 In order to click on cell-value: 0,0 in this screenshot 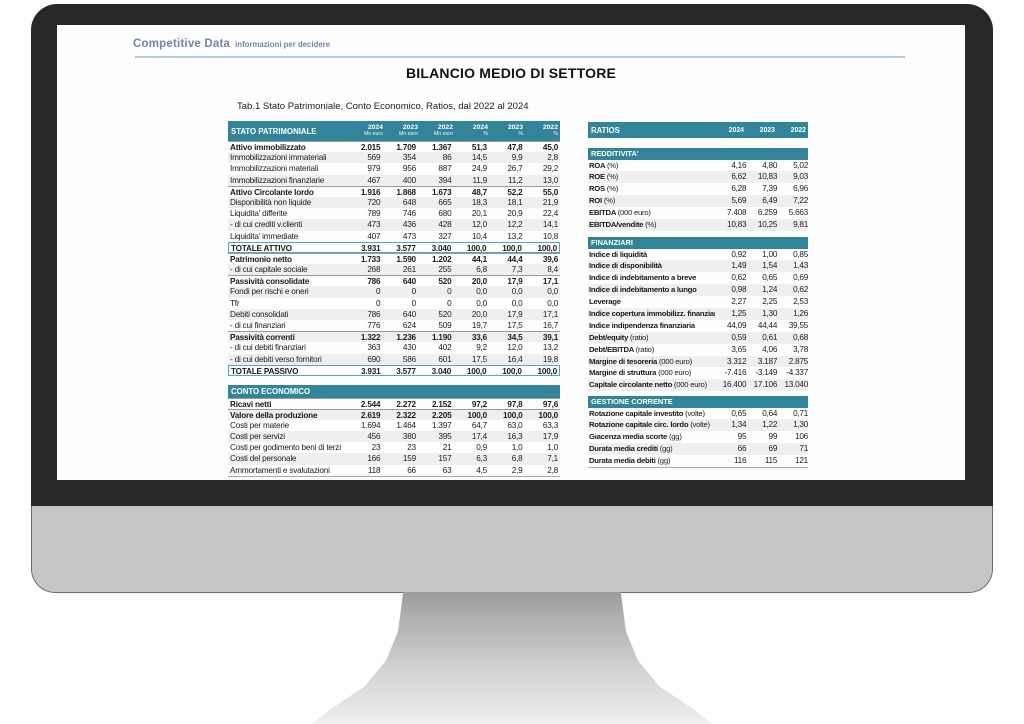, I will do `click(553, 303)`.